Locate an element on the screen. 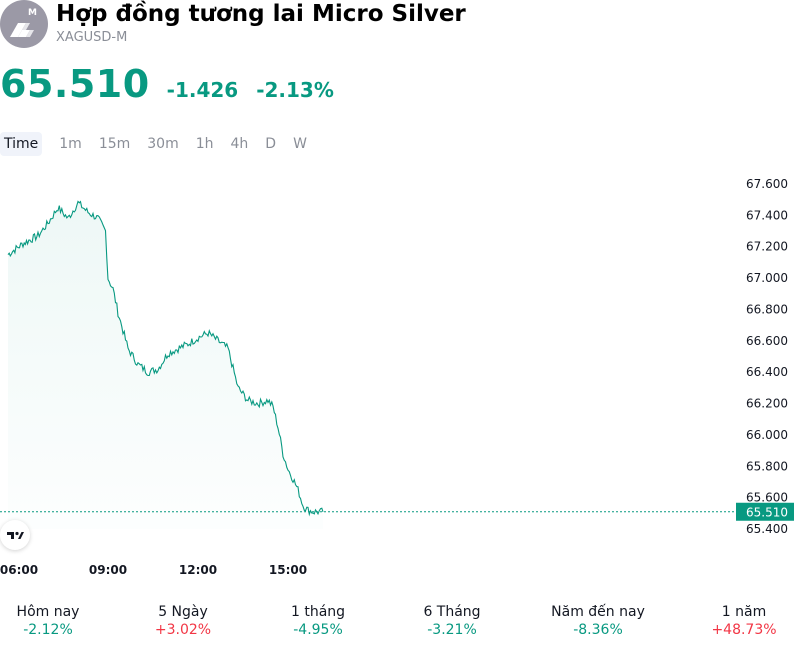 Image resolution: width=800 pixels, height=658 pixels. perf-label: Hôm nay is located at coordinates (48, 612).